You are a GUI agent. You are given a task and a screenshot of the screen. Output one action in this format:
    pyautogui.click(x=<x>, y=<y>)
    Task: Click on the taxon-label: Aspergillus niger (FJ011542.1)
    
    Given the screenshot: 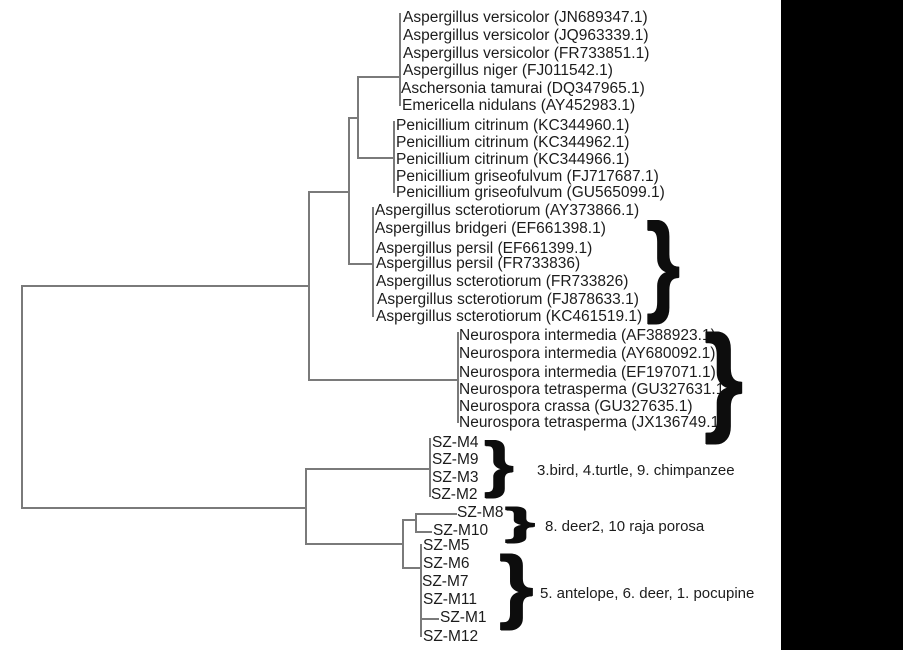 What is the action you would take?
    pyautogui.click(x=508, y=70)
    